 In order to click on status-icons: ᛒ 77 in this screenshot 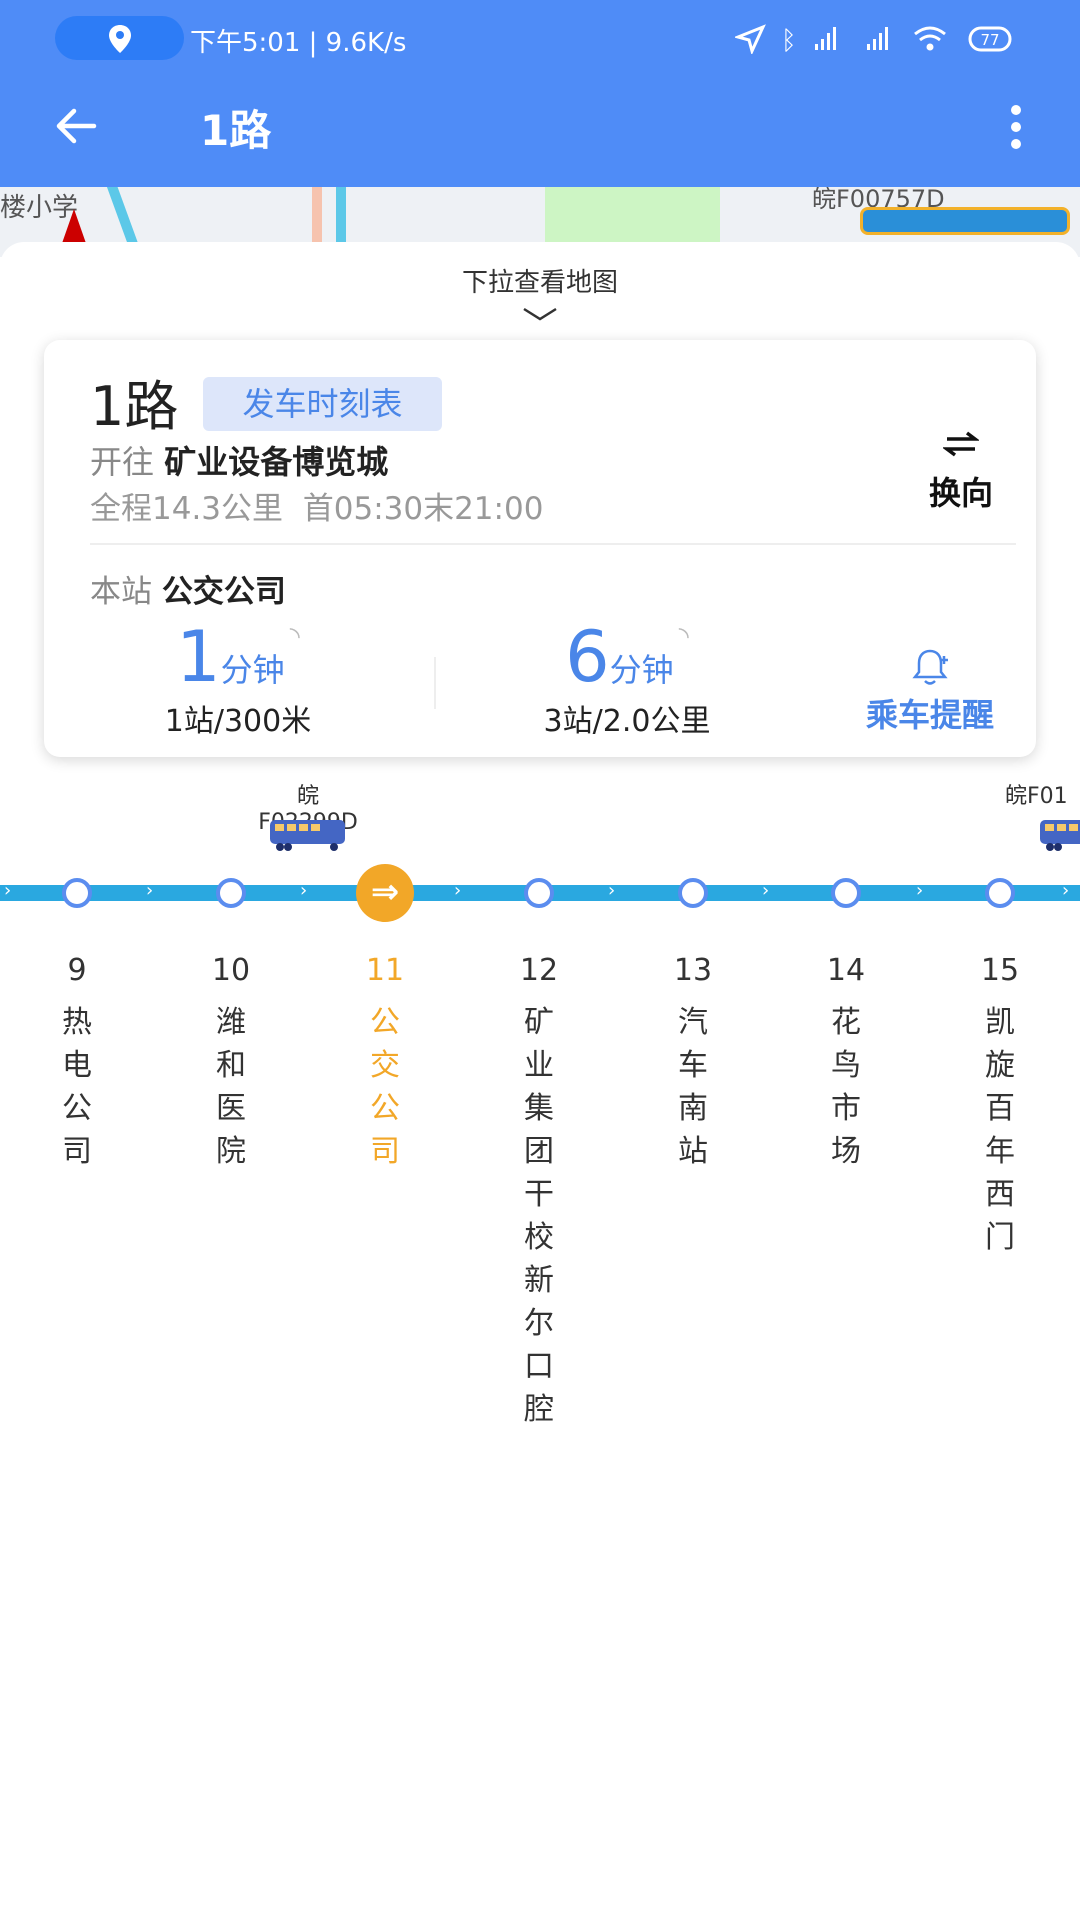, I will do `click(873, 39)`.